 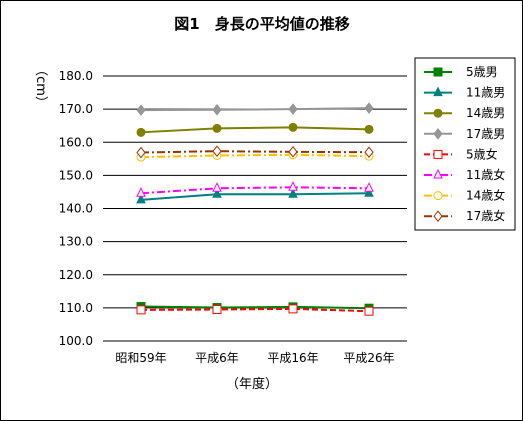 What do you see at coordinates (485, 134) in the screenshot?
I see `legend-label: 17歳男` at bounding box center [485, 134].